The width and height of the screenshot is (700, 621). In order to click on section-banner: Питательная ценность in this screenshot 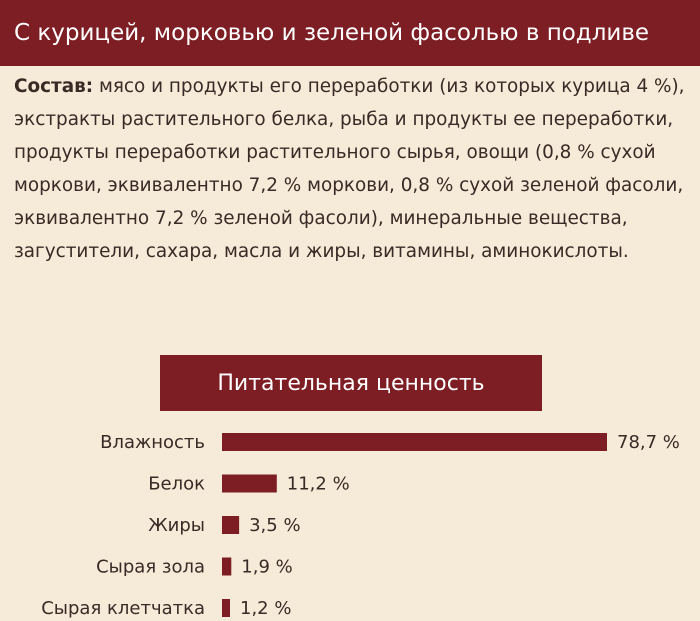, I will do `click(351, 383)`.